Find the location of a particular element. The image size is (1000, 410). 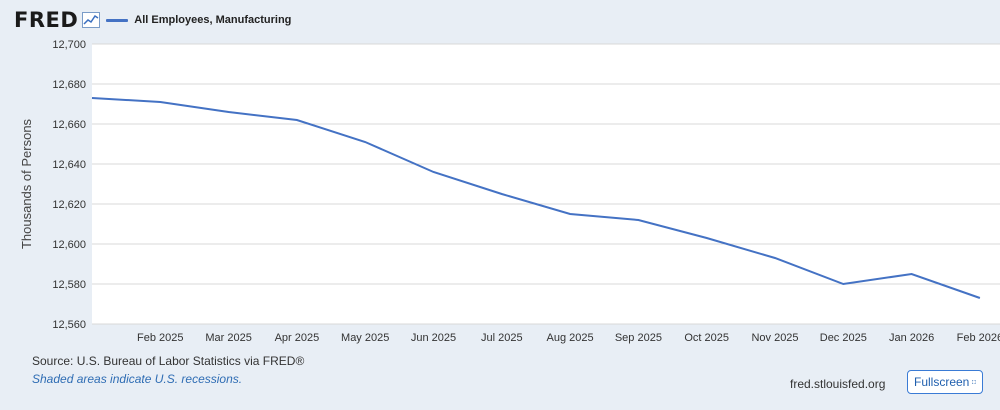

x-tick-label: Aug 2025 is located at coordinates (570, 338).